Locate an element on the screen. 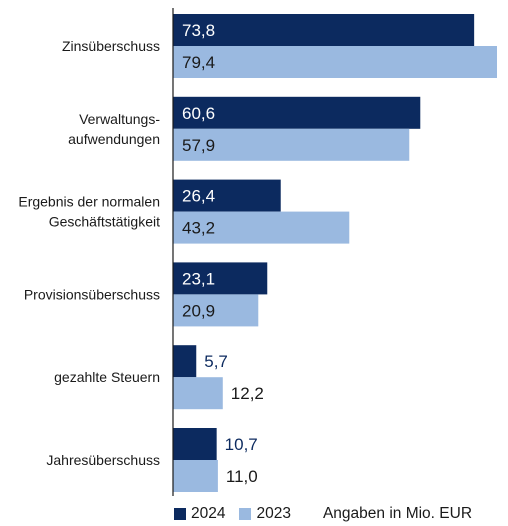 The width and height of the screenshot is (508, 526). category-label-0: Zinsüberschuss is located at coordinates (111, 46).